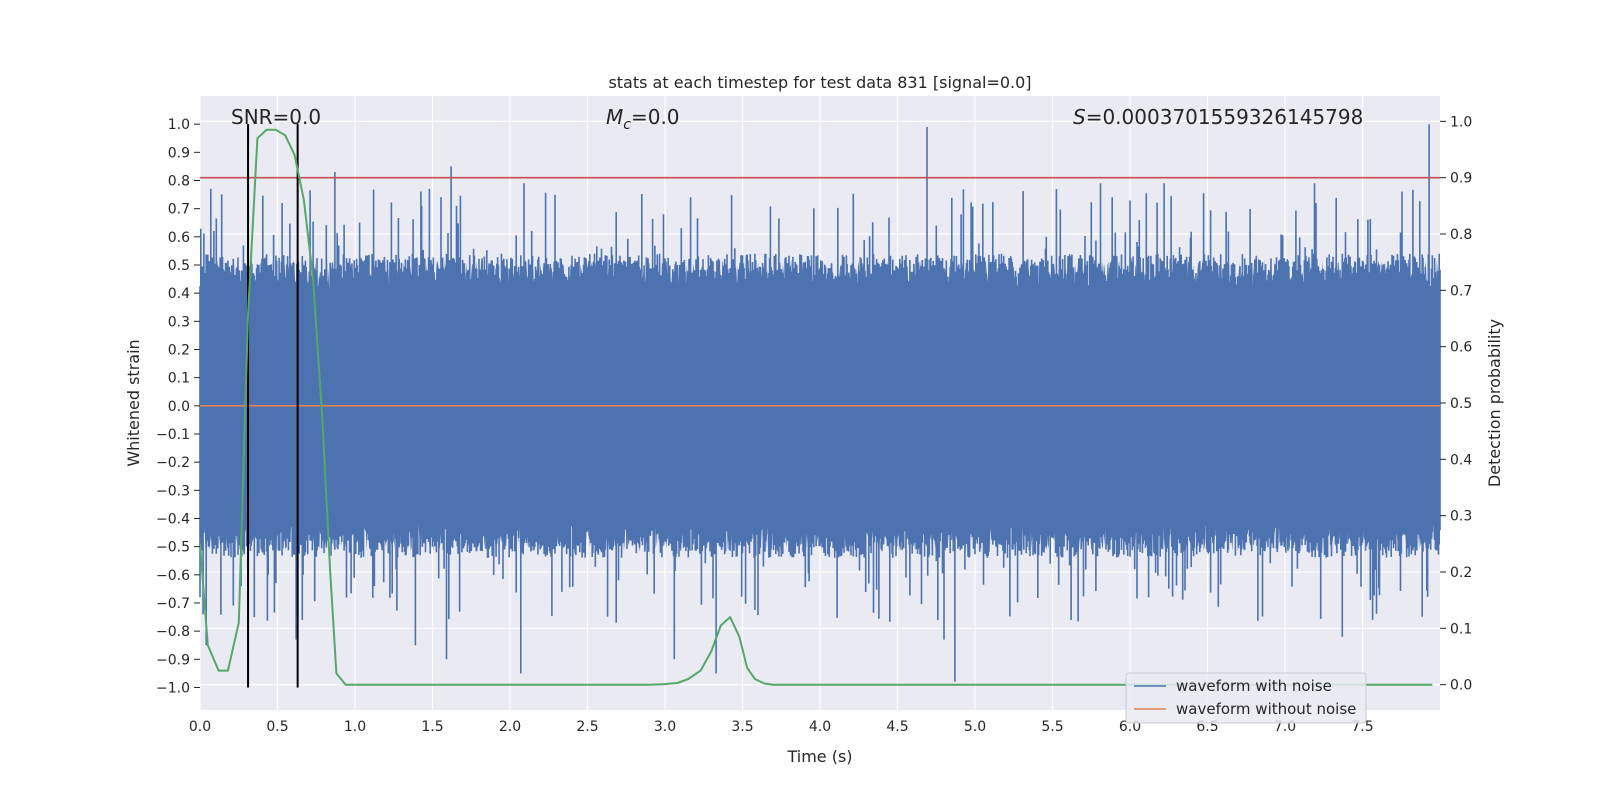 The width and height of the screenshot is (1600, 800). I want to click on x-tick-label: 4.5, so click(897, 727).